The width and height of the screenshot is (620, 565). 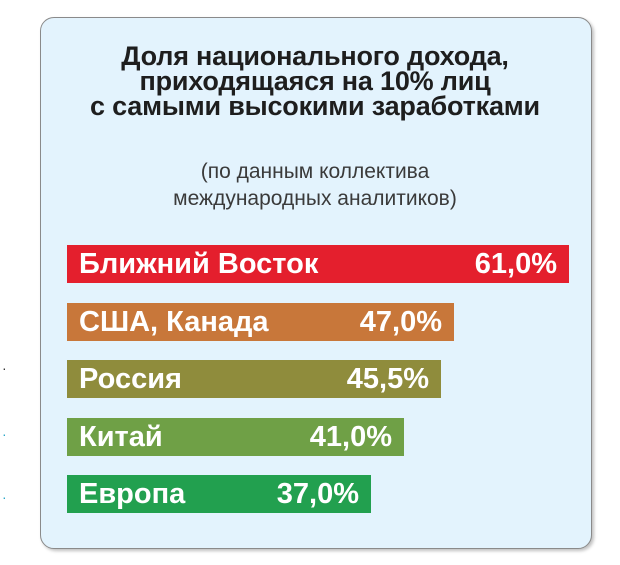 I want to click on bar-value-label: 47,0%, so click(x=400, y=321).